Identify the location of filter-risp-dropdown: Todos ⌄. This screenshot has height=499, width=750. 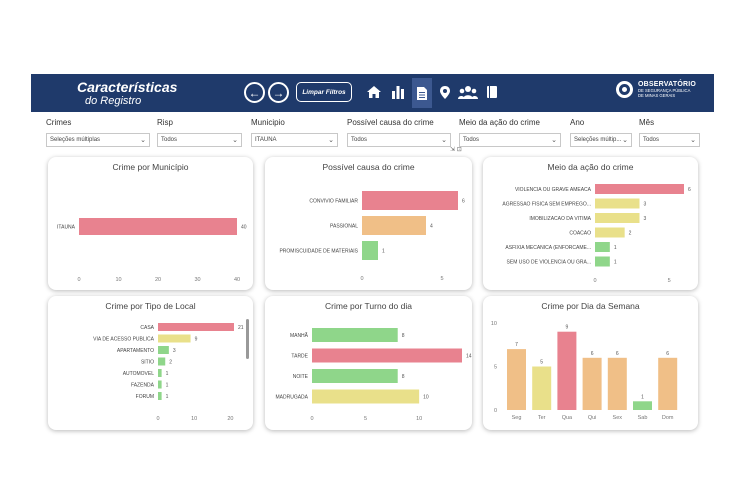
(199, 140).